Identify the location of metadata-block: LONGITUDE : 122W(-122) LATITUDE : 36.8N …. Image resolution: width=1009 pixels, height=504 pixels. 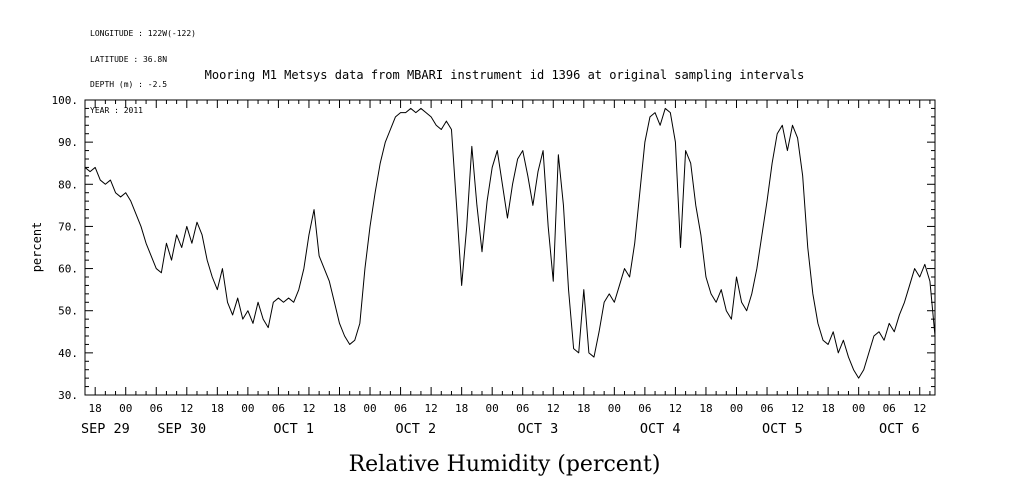
(143, 72).